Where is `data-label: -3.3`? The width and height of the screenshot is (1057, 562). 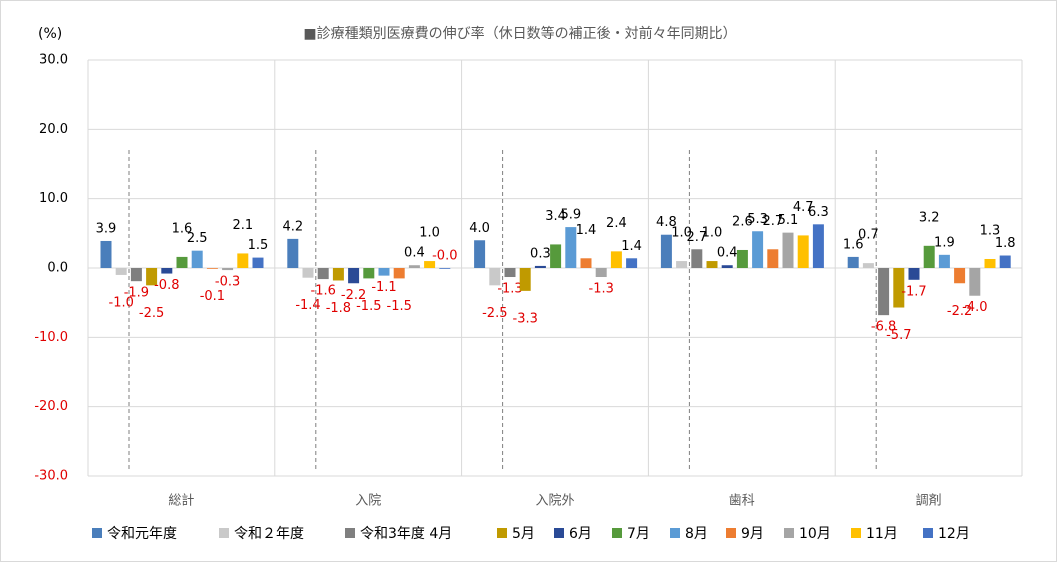
data-label: -3.3 is located at coordinates (525, 318).